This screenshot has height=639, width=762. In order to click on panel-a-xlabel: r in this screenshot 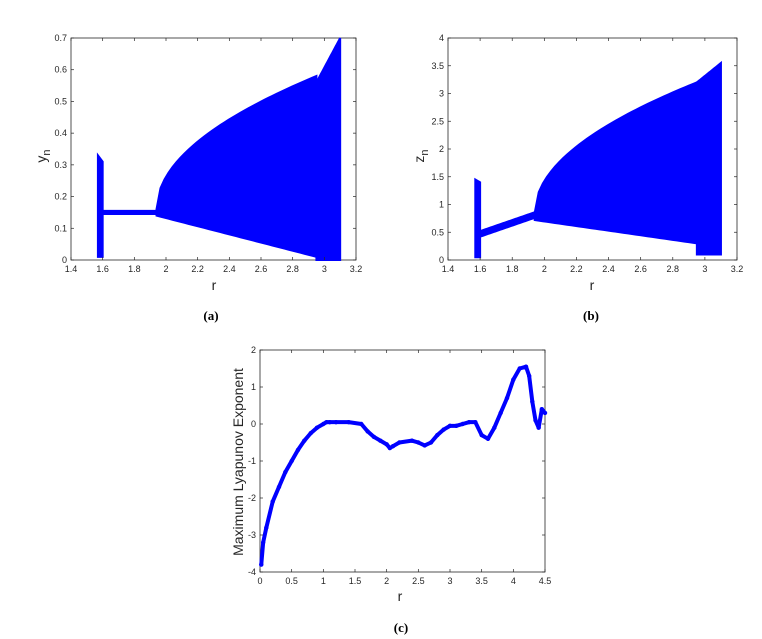, I will do `click(214, 285)`.